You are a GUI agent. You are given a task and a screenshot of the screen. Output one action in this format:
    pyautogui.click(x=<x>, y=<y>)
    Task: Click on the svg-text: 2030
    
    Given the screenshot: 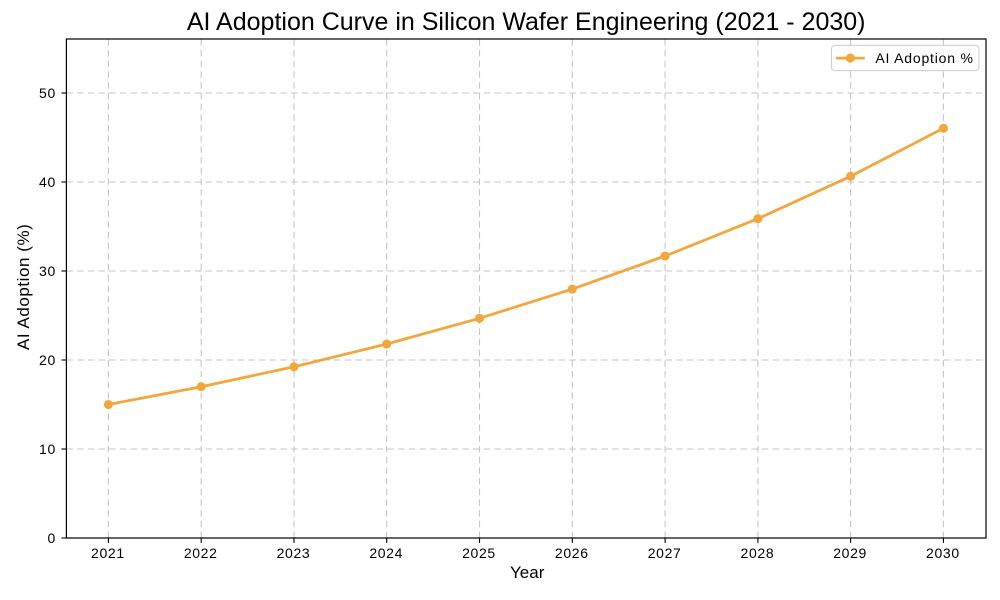 What is the action you would take?
    pyautogui.click(x=943, y=553)
    